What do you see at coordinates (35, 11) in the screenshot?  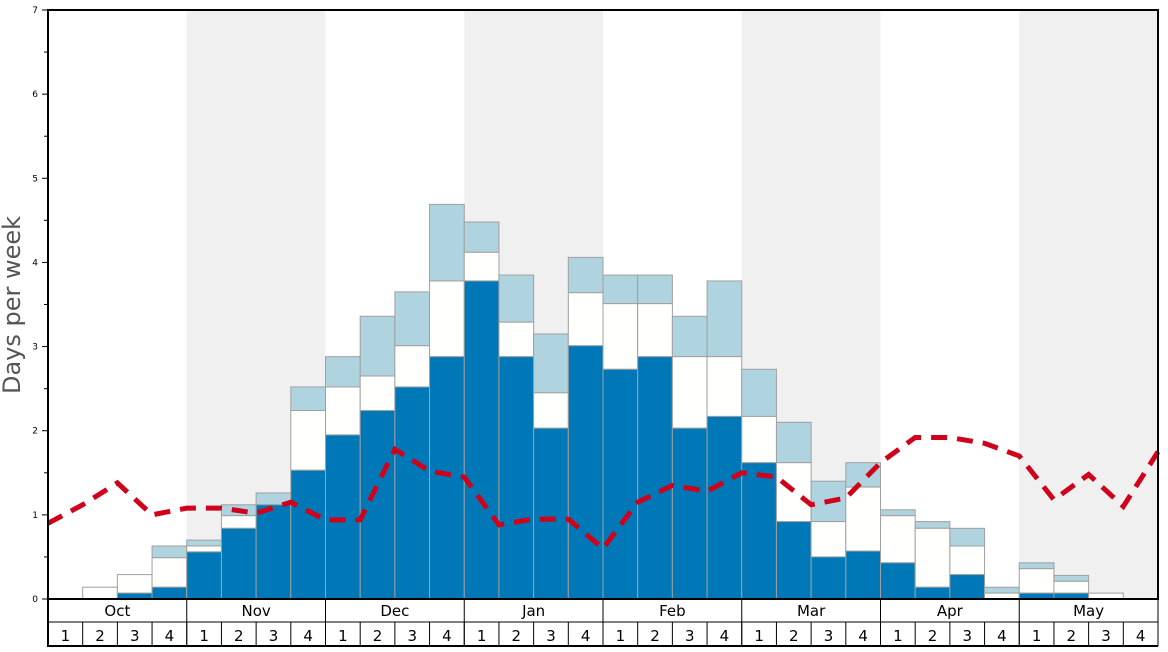 I see `y-tick-label: 7` at bounding box center [35, 11].